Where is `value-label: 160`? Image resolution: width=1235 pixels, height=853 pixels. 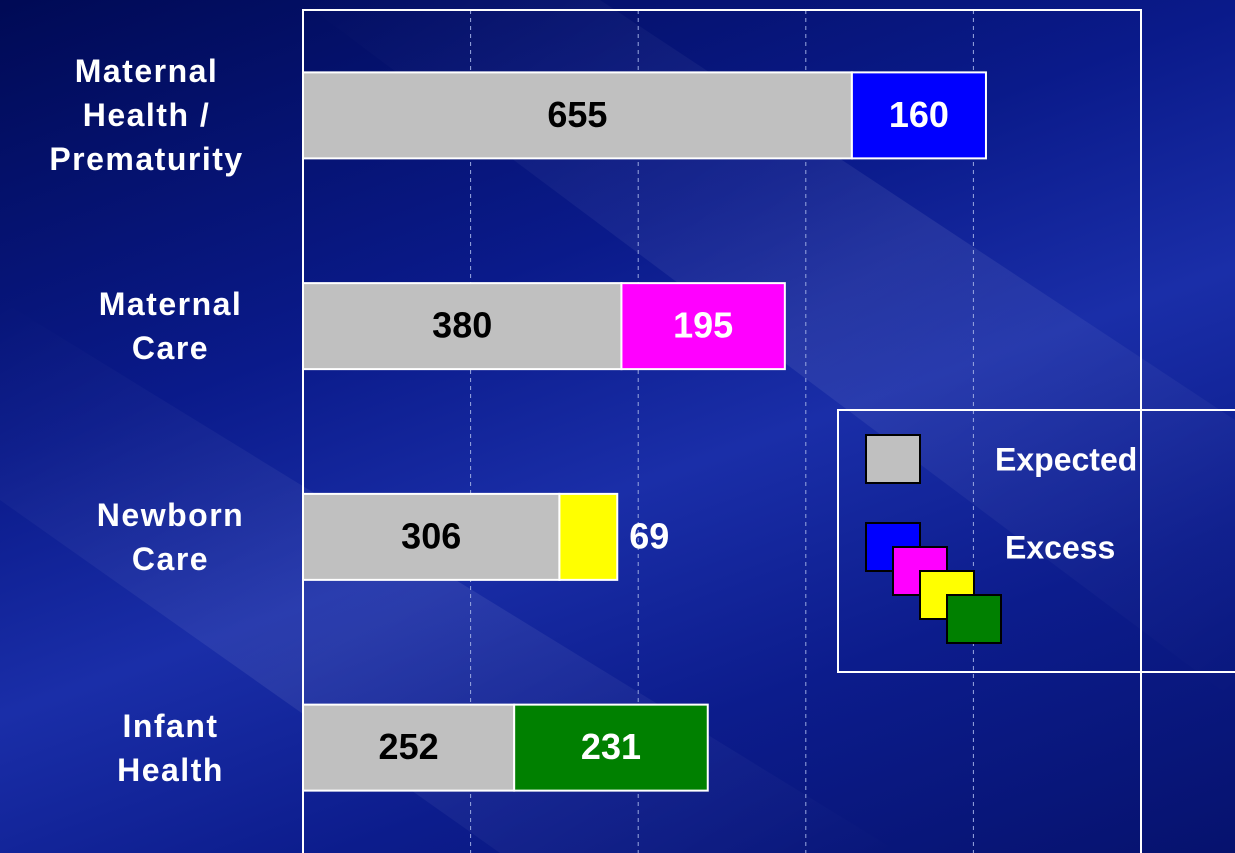
value-label: 160 is located at coordinates (919, 114).